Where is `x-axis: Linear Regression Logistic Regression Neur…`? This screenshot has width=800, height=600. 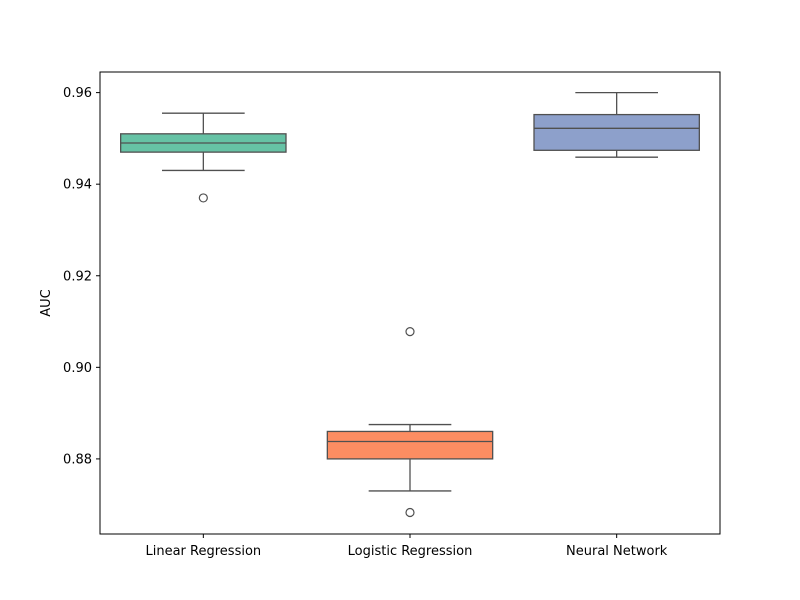
x-axis: Linear Regression Logistic Regression Neur… is located at coordinates (407, 546).